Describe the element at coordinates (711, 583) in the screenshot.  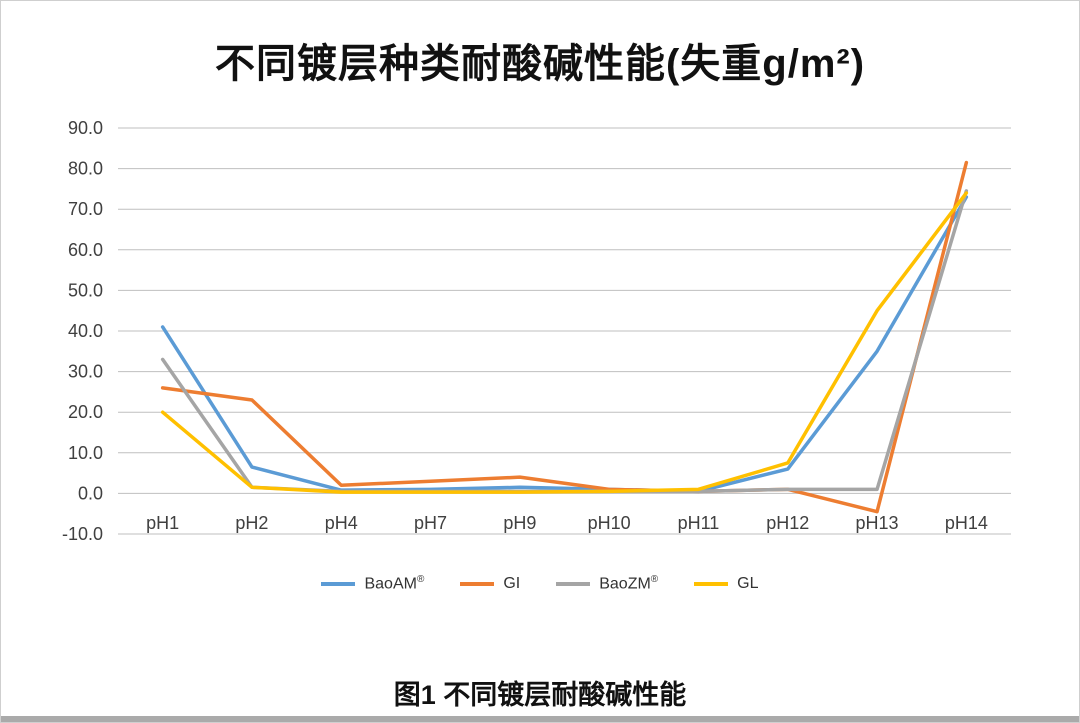
I see `legend-swatch-gl` at that location.